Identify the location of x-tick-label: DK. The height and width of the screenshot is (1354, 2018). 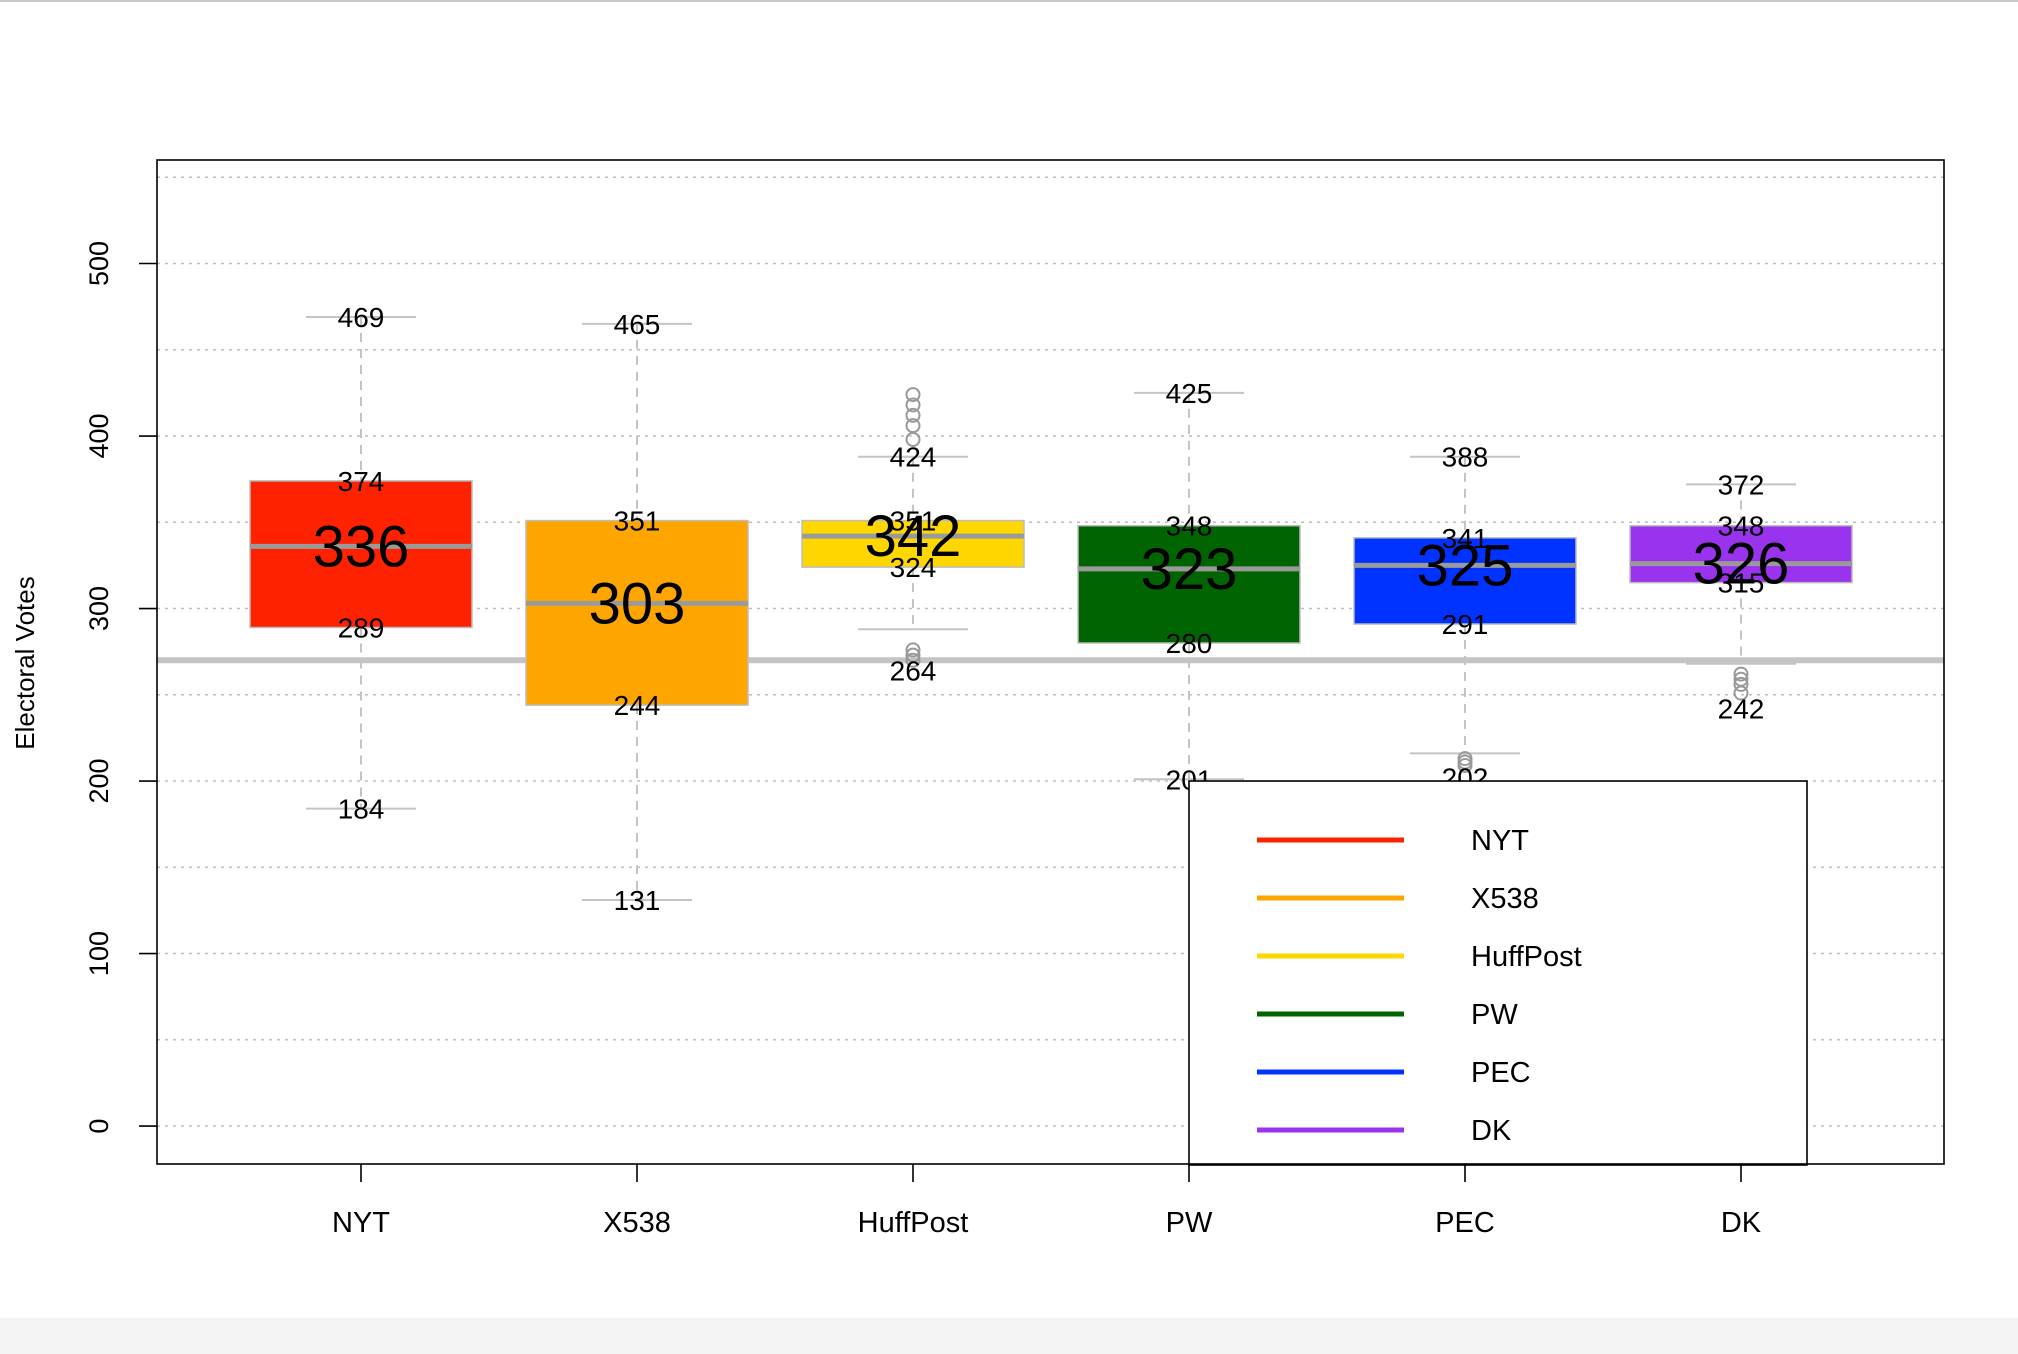
(1741, 1223).